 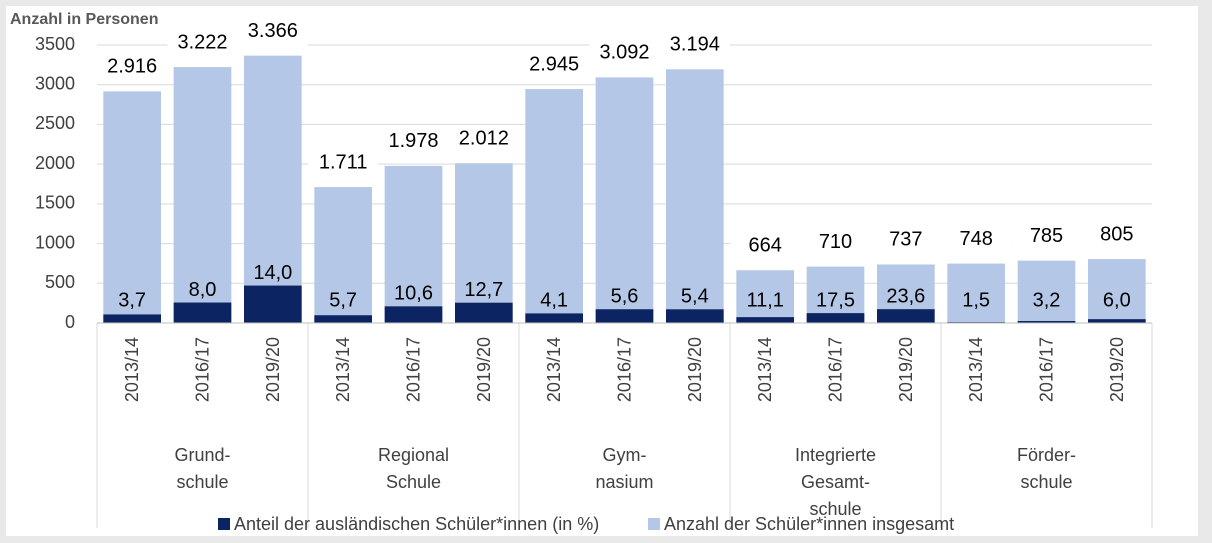 I want to click on value-label: 748, so click(x=975, y=239).